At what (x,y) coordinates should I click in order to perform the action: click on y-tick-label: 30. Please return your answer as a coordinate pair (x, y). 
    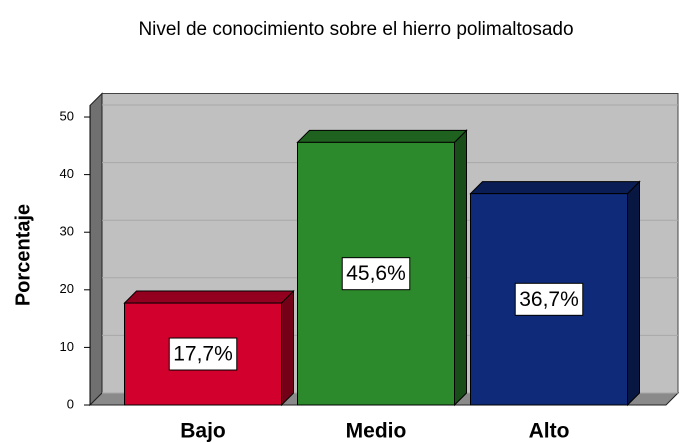
    Looking at the image, I should click on (67, 231).